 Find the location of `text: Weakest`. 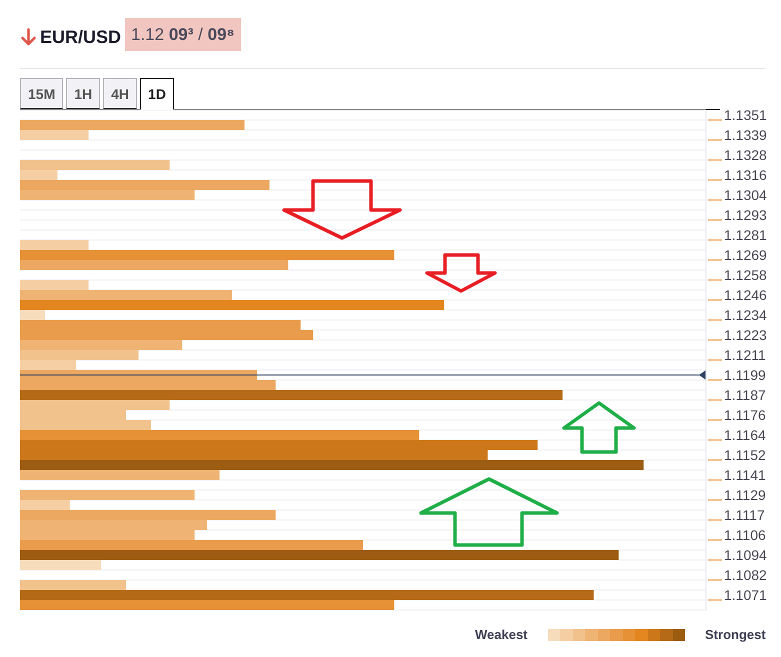

text: Weakest is located at coordinates (501, 634).